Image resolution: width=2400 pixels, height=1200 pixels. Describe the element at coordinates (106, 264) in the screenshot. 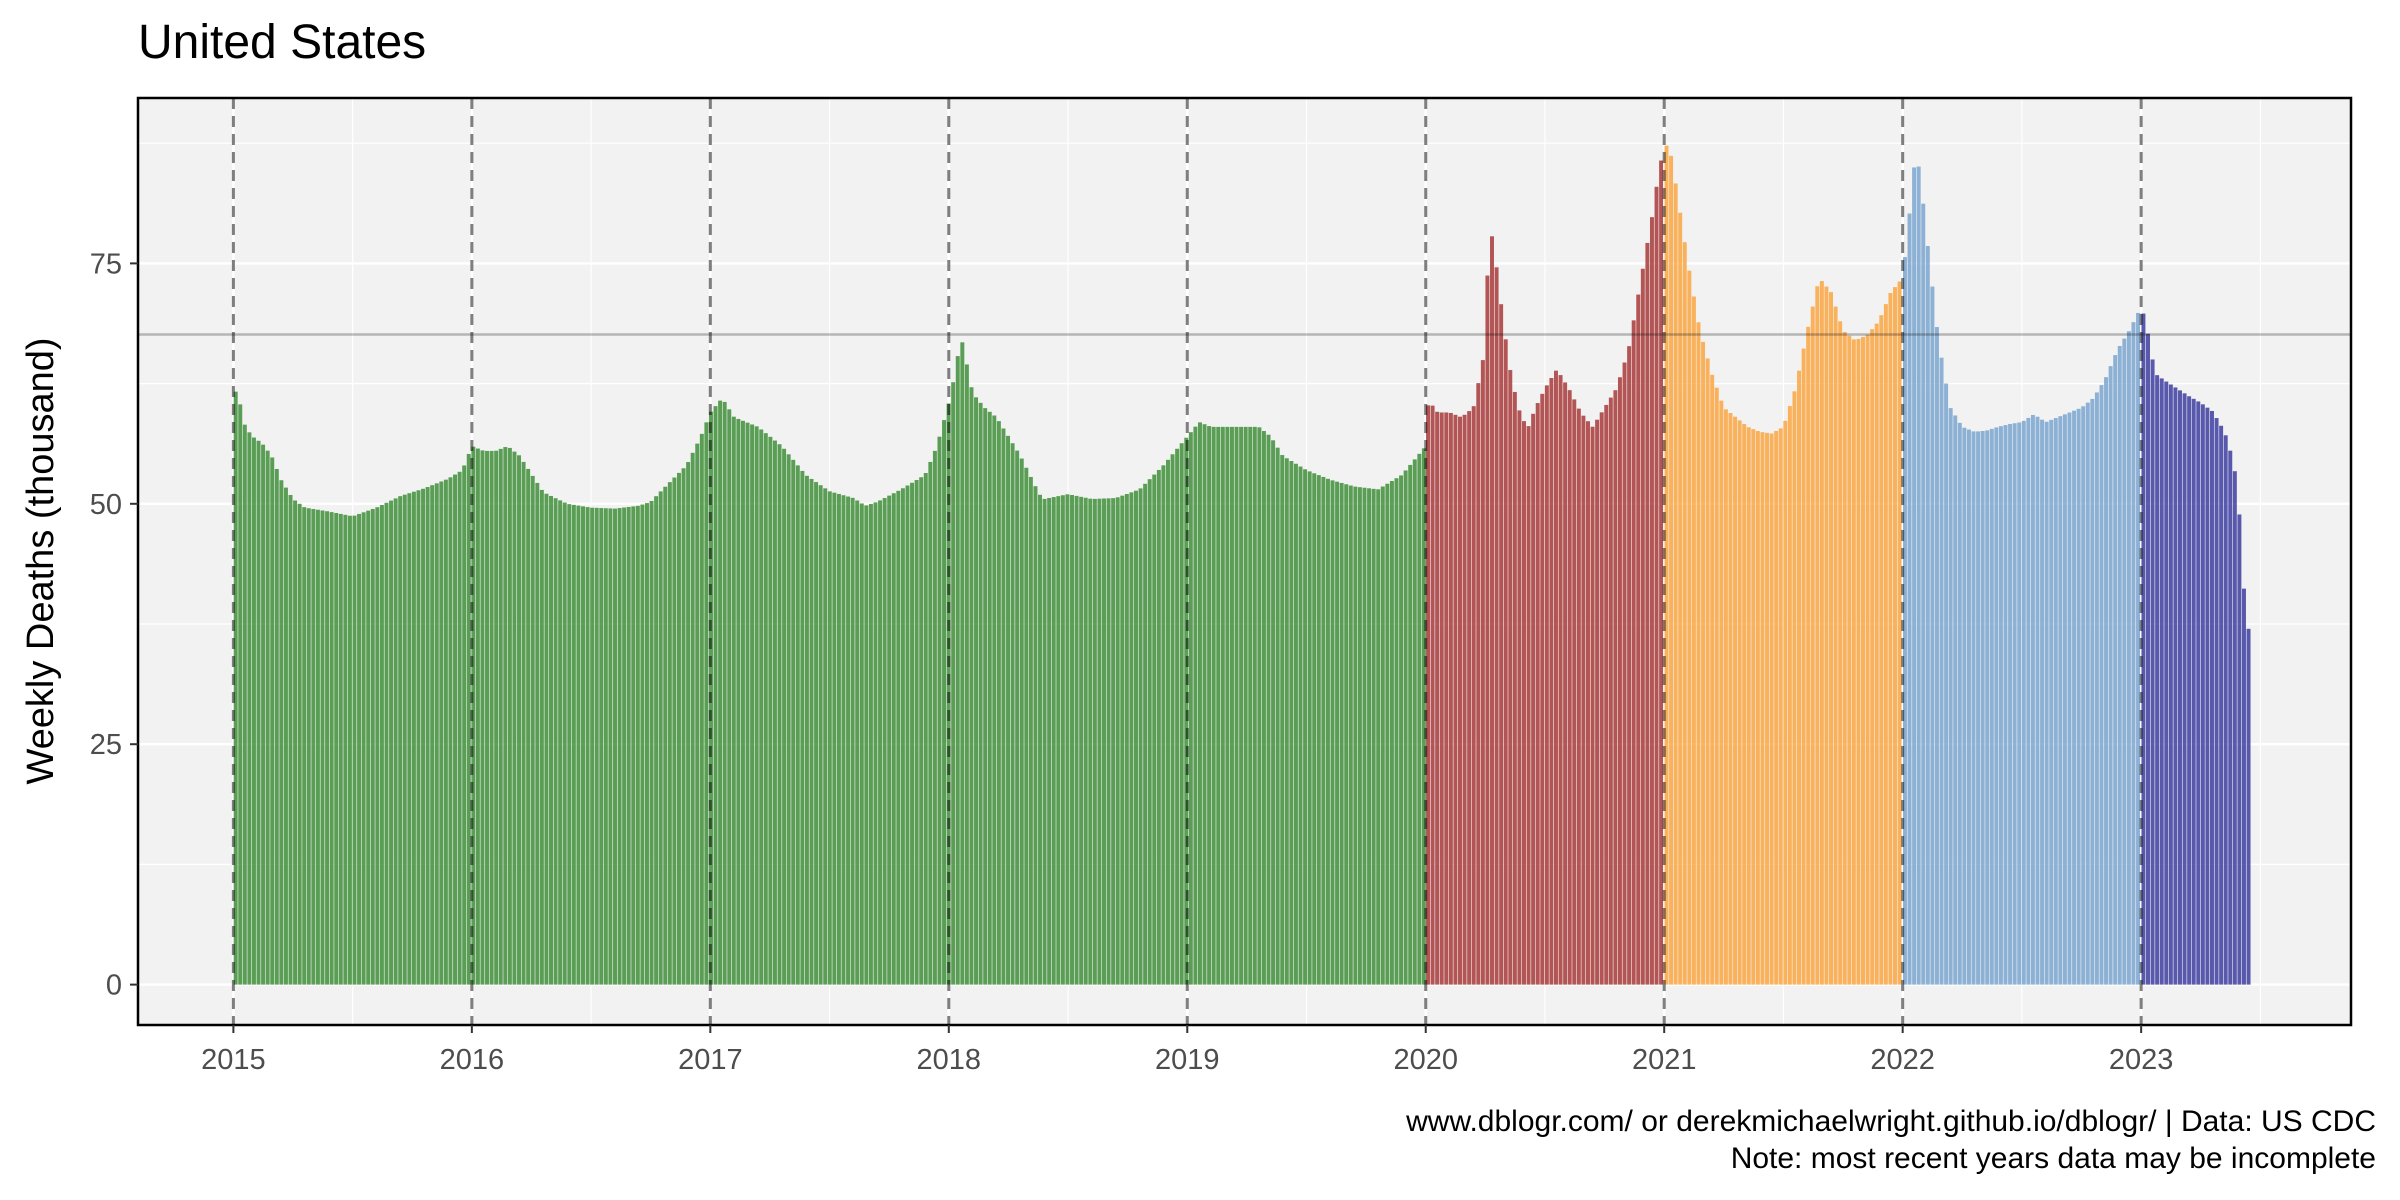

I see `y-tick-label: 75` at that location.